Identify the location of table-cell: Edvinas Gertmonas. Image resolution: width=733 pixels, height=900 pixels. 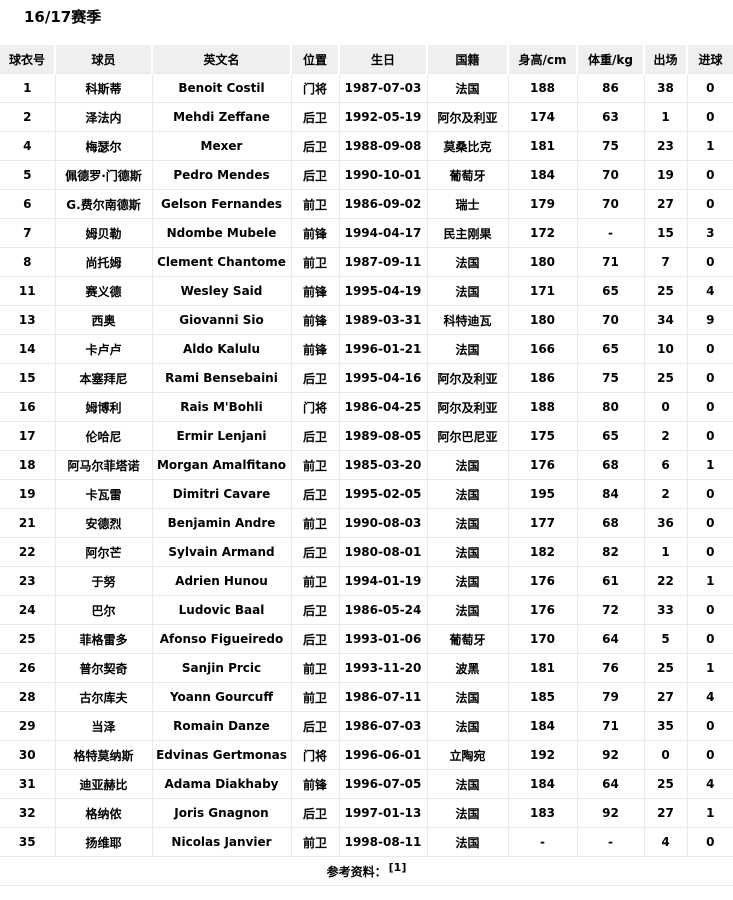
(222, 755).